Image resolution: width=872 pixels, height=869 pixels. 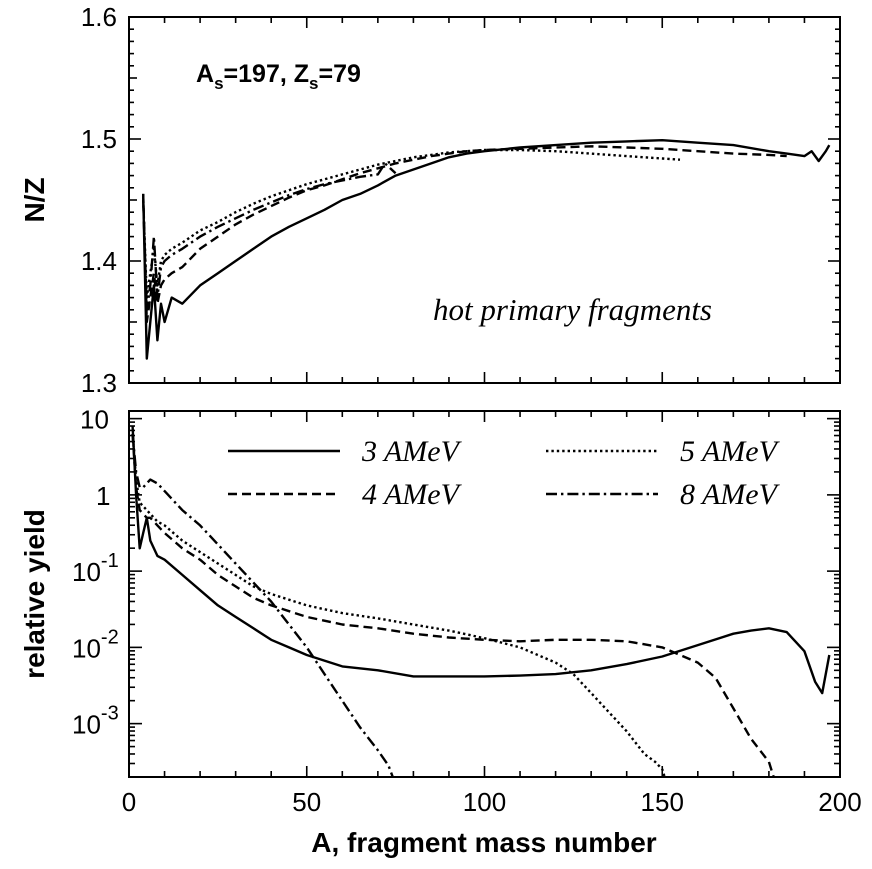 I want to click on top-y-tick-label: 1.3, so click(x=99, y=383).